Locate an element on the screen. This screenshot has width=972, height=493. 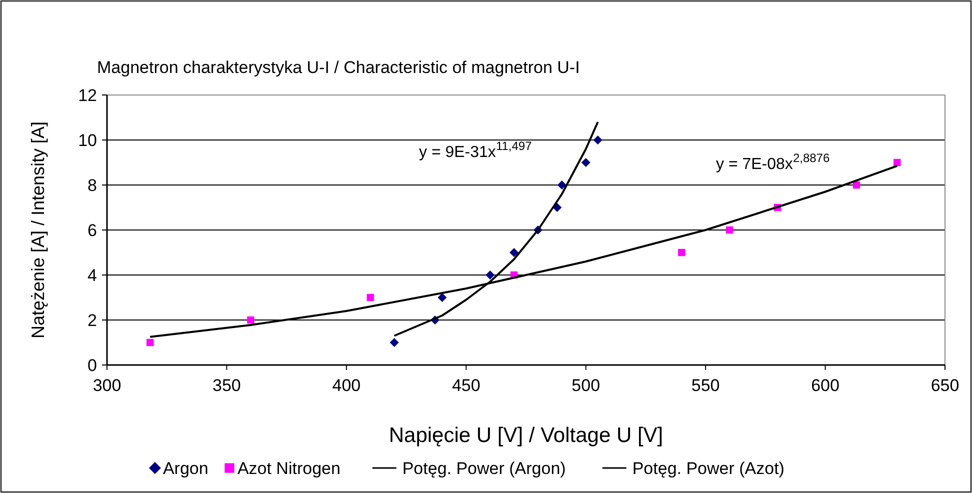
legend-label: Potęg. Power (Azot) is located at coordinates (708, 468).